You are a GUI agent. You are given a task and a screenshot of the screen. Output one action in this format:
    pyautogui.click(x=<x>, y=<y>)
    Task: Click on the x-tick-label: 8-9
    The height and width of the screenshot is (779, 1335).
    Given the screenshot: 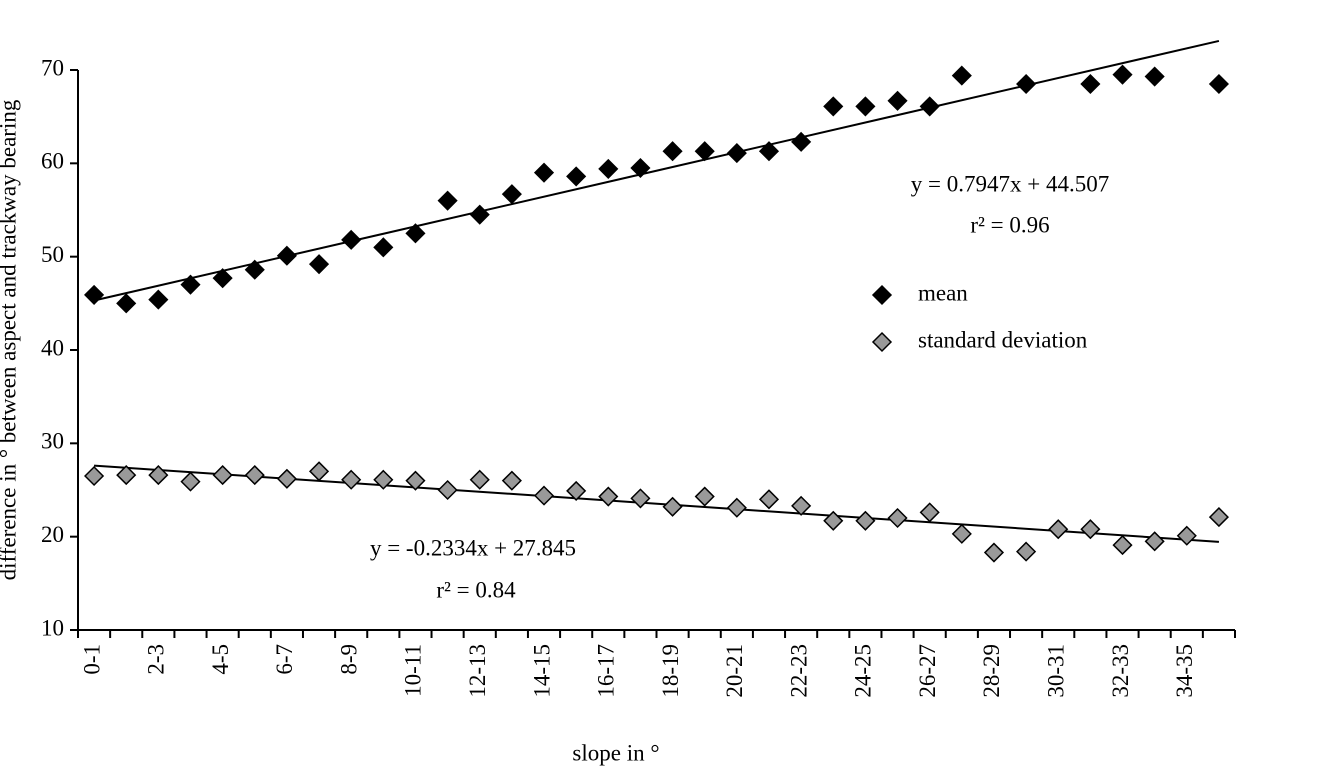 What is the action you would take?
    pyautogui.click(x=348, y=659)
    